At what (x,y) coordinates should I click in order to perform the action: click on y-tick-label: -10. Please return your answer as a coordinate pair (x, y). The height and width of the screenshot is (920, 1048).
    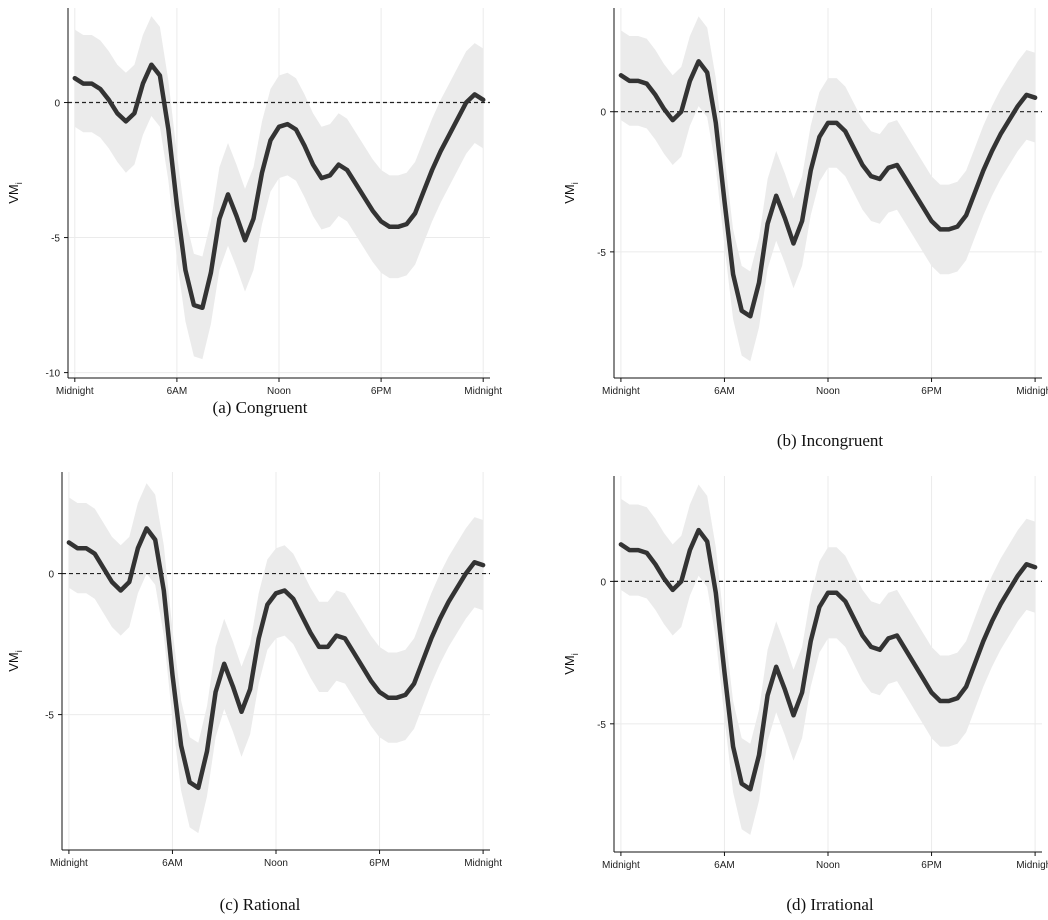
    Looking at the image, I should click on (53, 374).